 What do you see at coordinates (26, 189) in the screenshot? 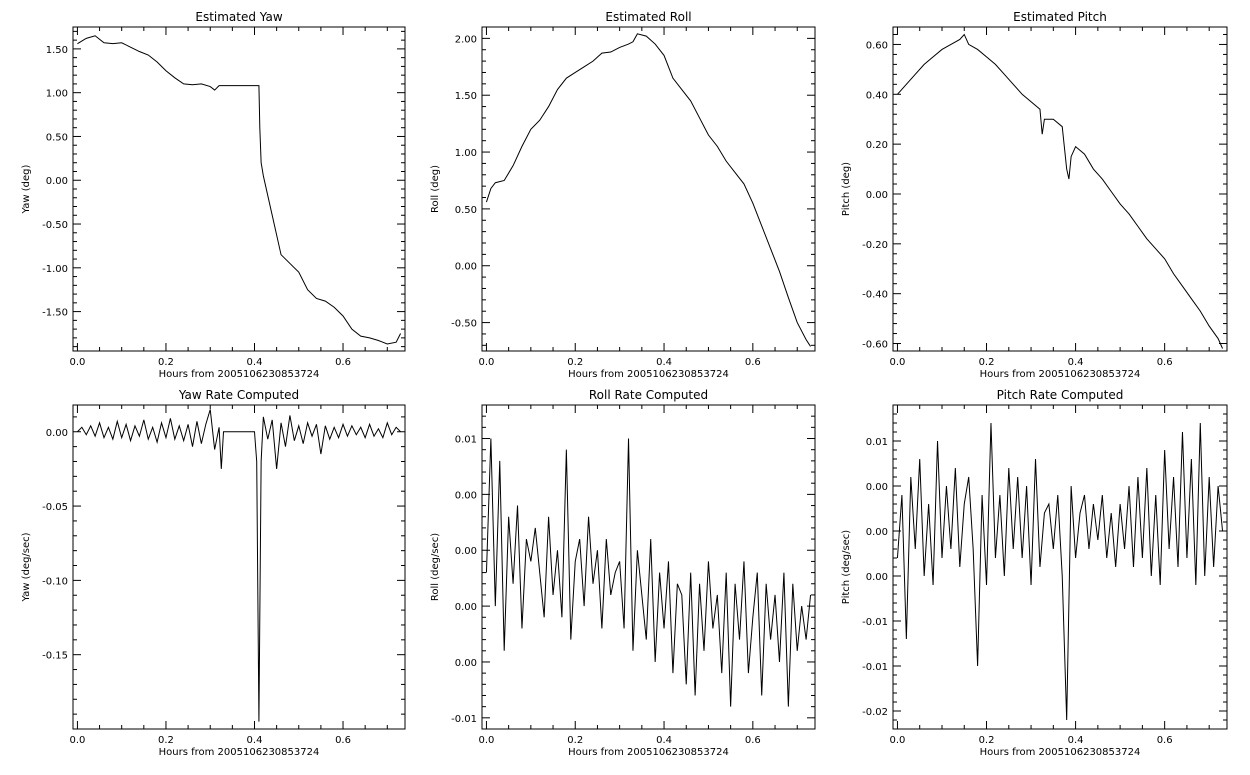
I see `y-axis-label: Yaw (deg)` at bounding box center [26, 189].